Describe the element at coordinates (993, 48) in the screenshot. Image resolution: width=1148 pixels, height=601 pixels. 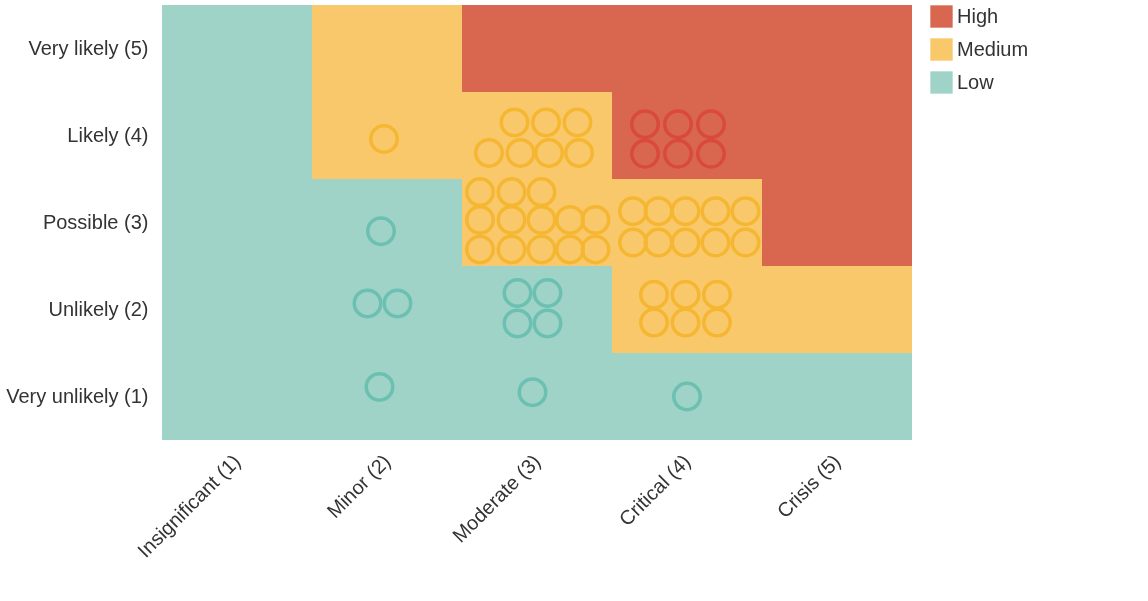
I see `legend-label: Medium` at that location.